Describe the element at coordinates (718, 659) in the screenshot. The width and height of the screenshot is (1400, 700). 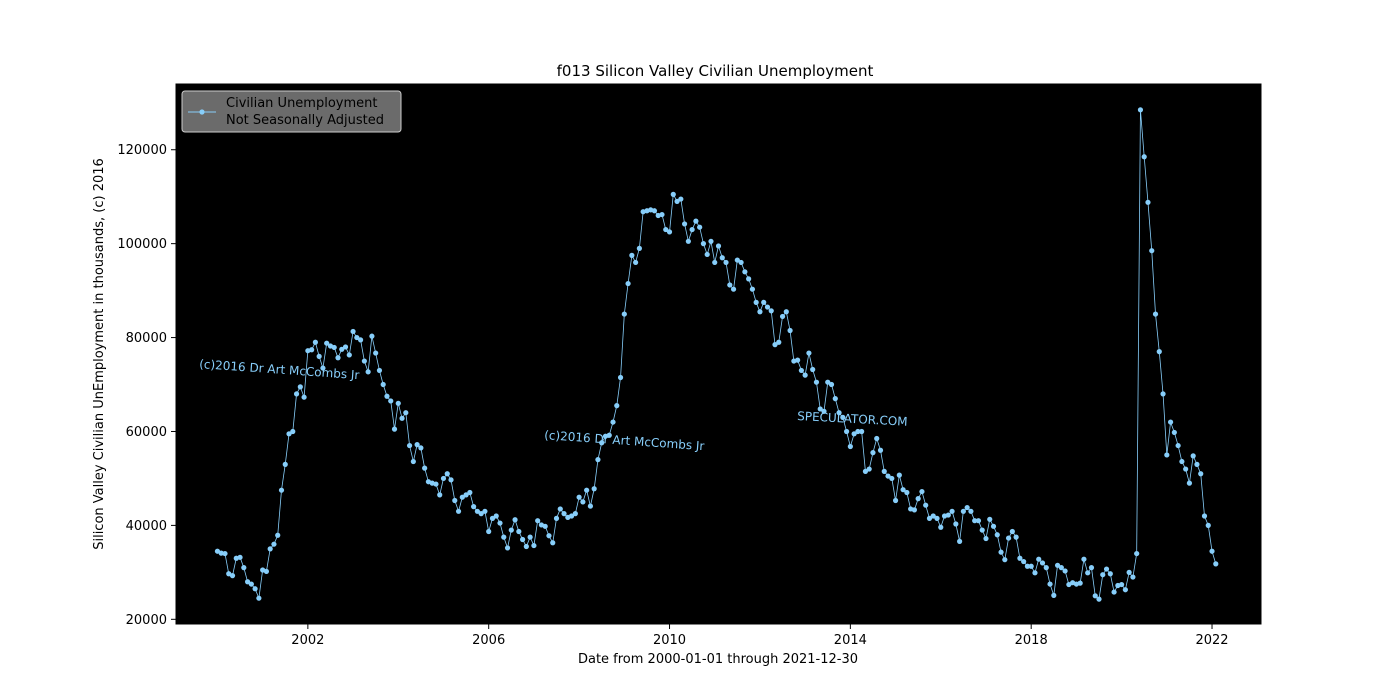
I see `x-axis-title: Date from 2000-01-01 through 2021-12-30` at that location.